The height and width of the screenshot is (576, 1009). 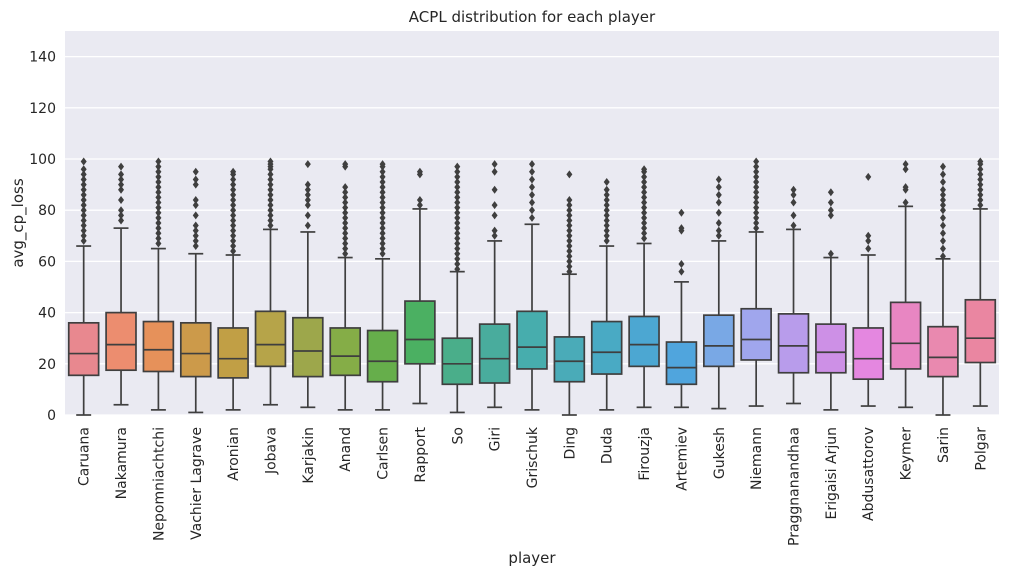 What do you see at coordinates (532, 17) in the screenshot?
I see `chart-title: ACPL distribution for each player` at bounding box center [532, 17].